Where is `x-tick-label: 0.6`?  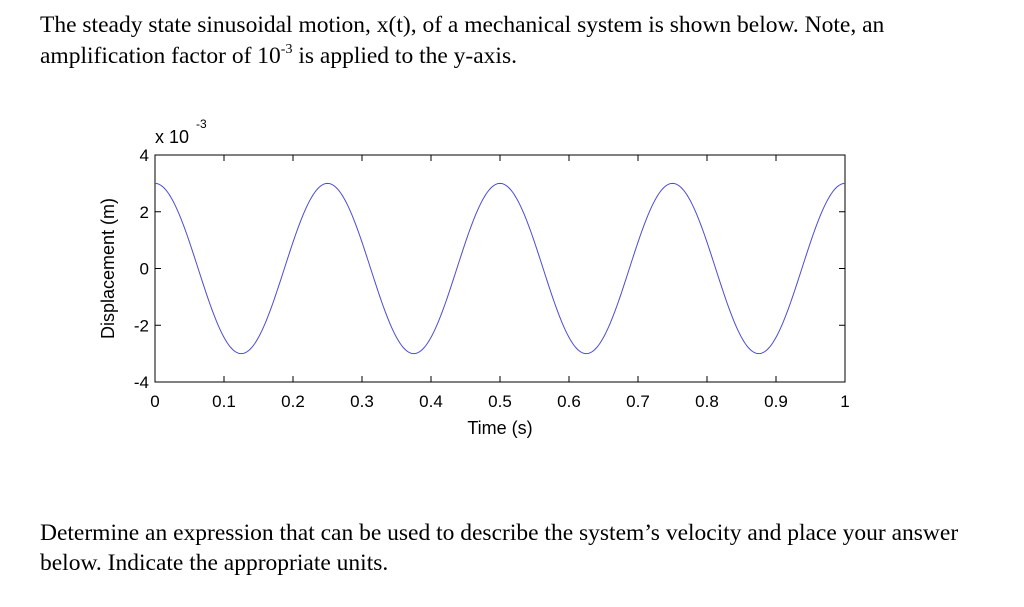
x-tick-label: 0.6 is located at coordinates (569, 401).